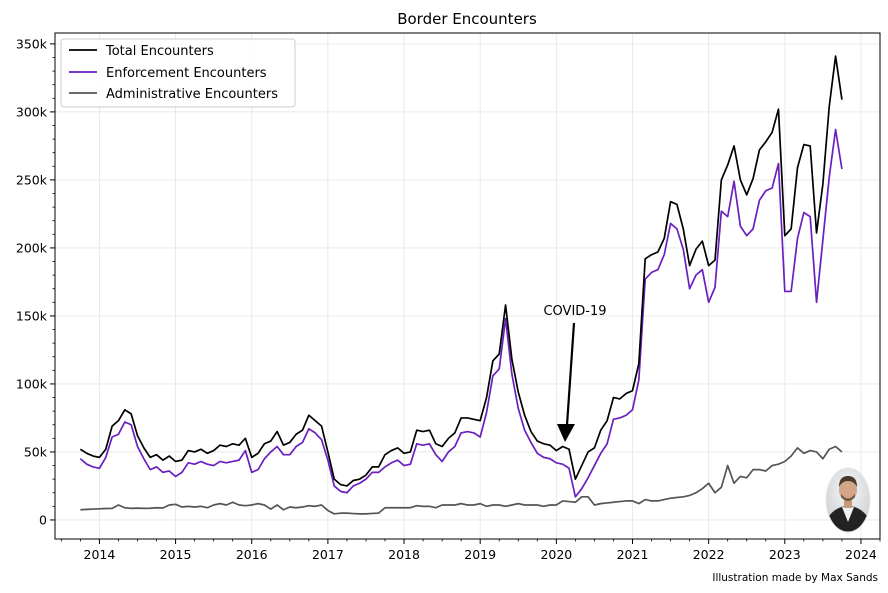 The height and width of the screenshot is (593, 888). What do you see at coordinates (795, 578) in the screenshot?
I see `credit-text: Illustration made by Max Sands` at bounding box center [795, 578].